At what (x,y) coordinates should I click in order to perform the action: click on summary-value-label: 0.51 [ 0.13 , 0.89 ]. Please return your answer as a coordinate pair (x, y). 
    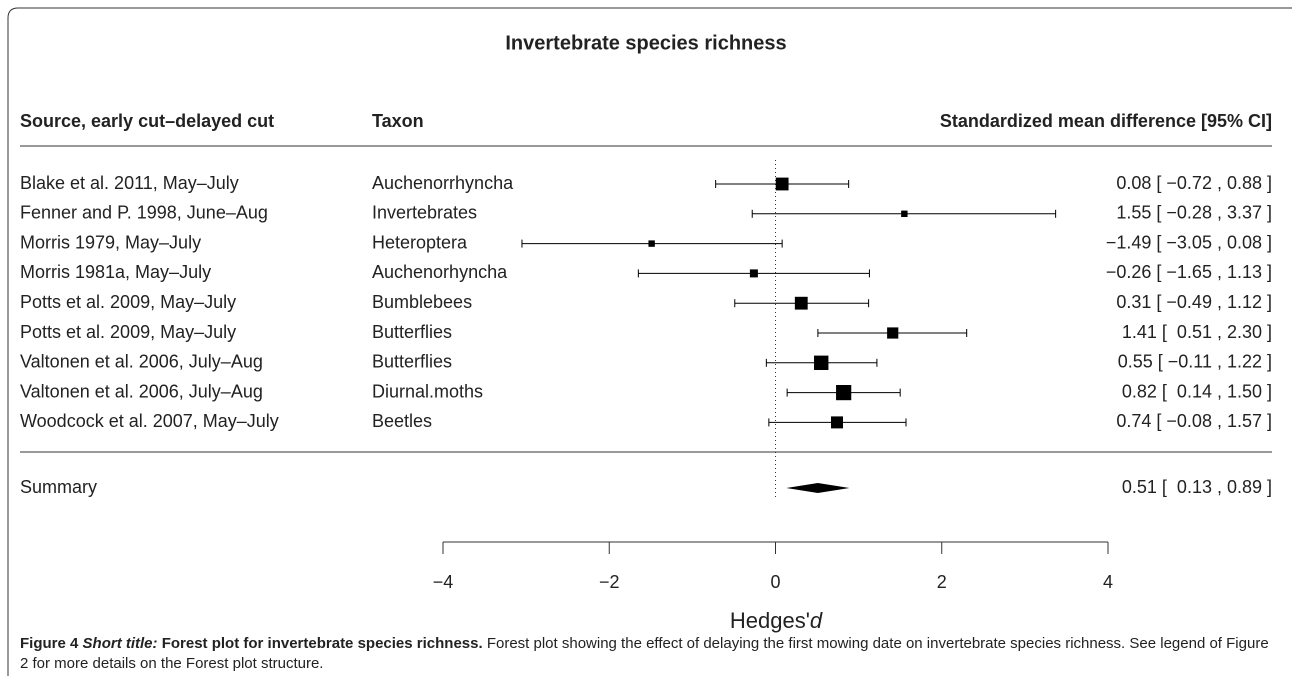
    Looking at the image, I should click on (1197, 487).